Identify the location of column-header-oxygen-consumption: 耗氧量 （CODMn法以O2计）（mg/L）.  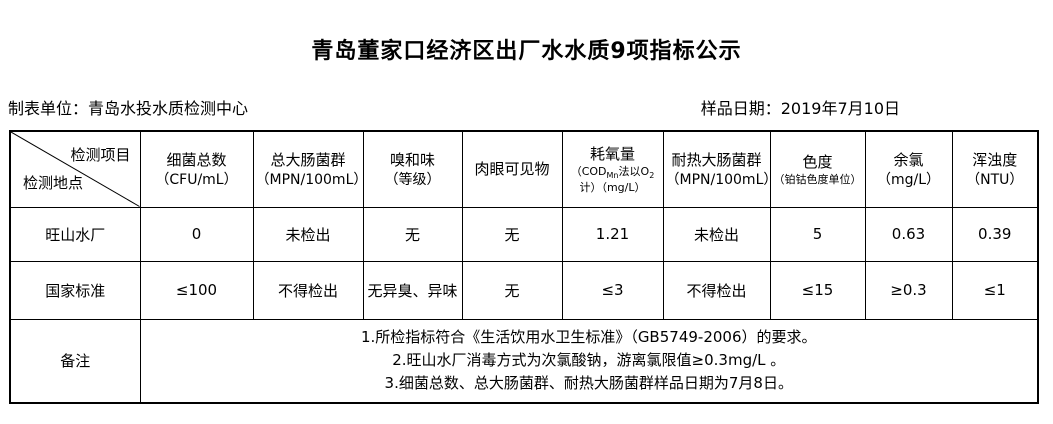
(612, 169).